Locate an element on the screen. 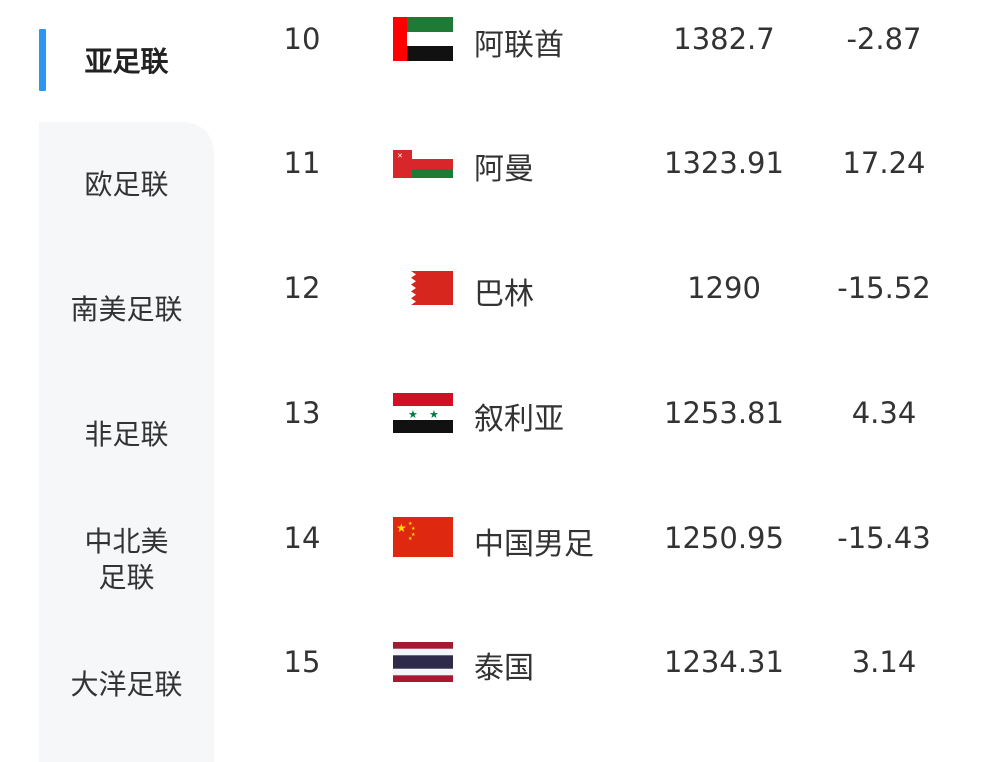 The image size is (994, 762). rank: 15 is located at coordinates (302, 662).